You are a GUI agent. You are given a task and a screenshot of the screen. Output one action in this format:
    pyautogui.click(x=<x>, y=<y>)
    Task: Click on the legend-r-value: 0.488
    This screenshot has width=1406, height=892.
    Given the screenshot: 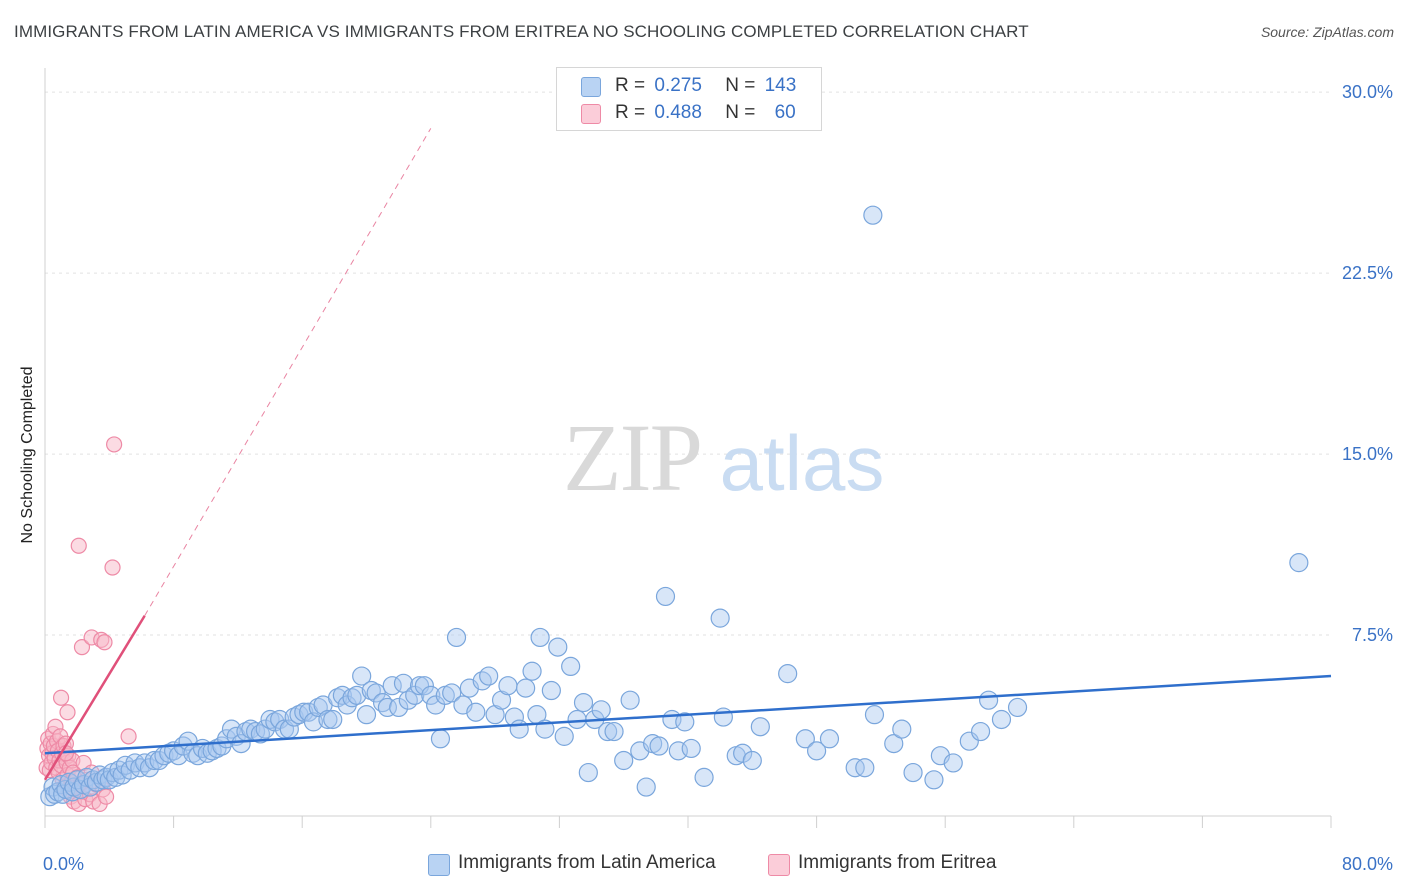 What is the action you would take?
    pyautogui.click(x=678, y=112)
    